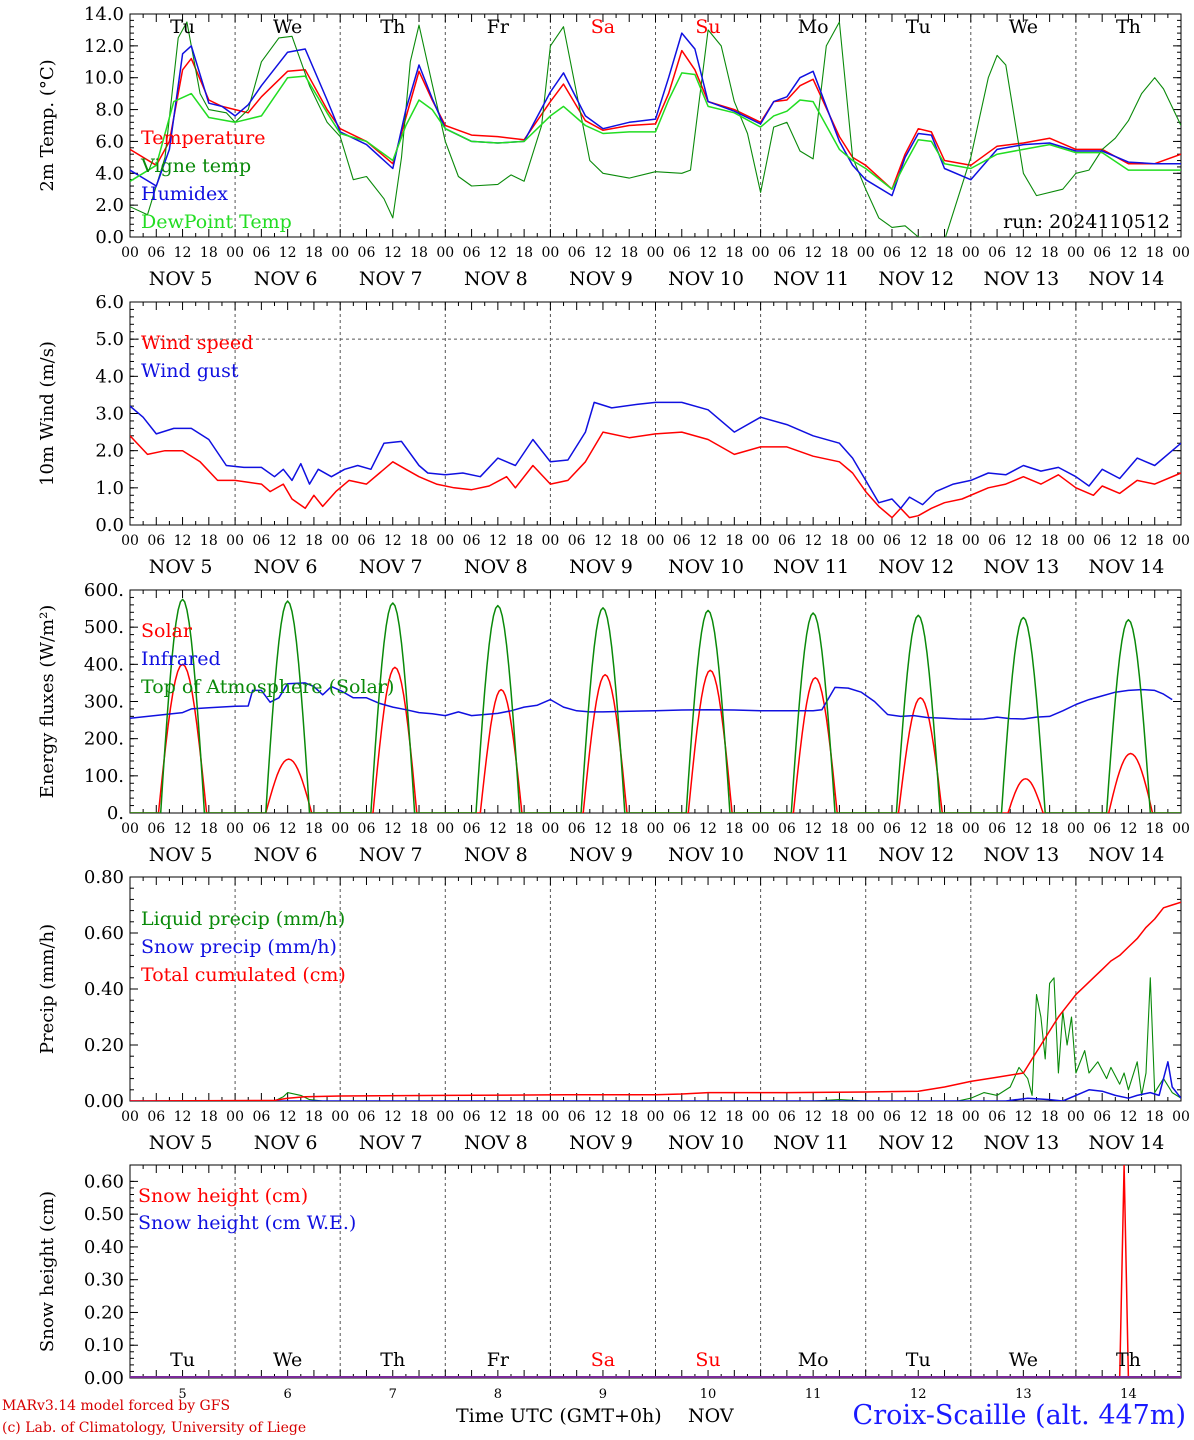  I want to click on y-tick-label: 400., so click(104, 664).